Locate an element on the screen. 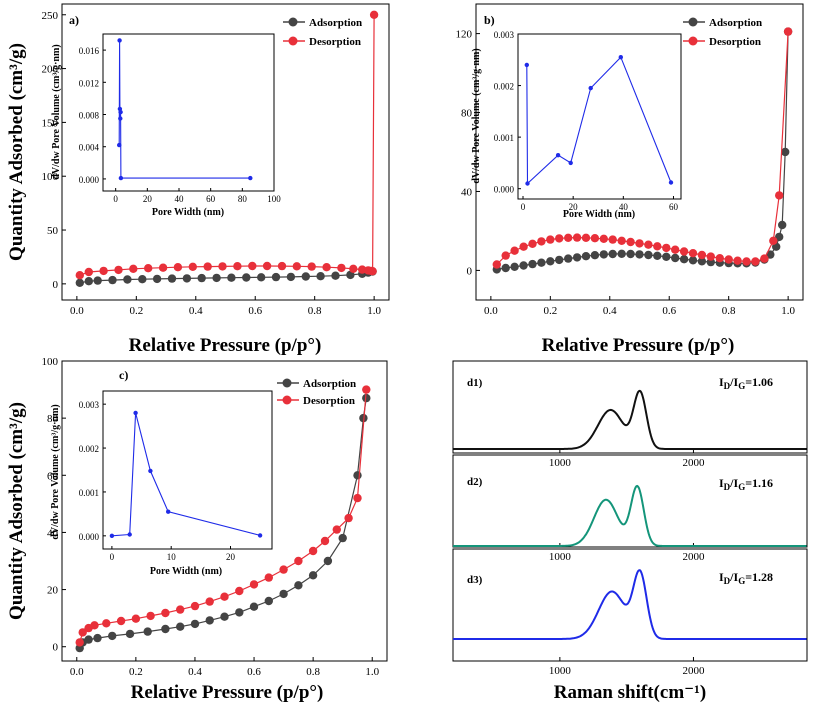 Image resolution: width=815 pixels, height=718 pixels. x-tick-label-a: 0.2 is located at coordinates (136, 311).